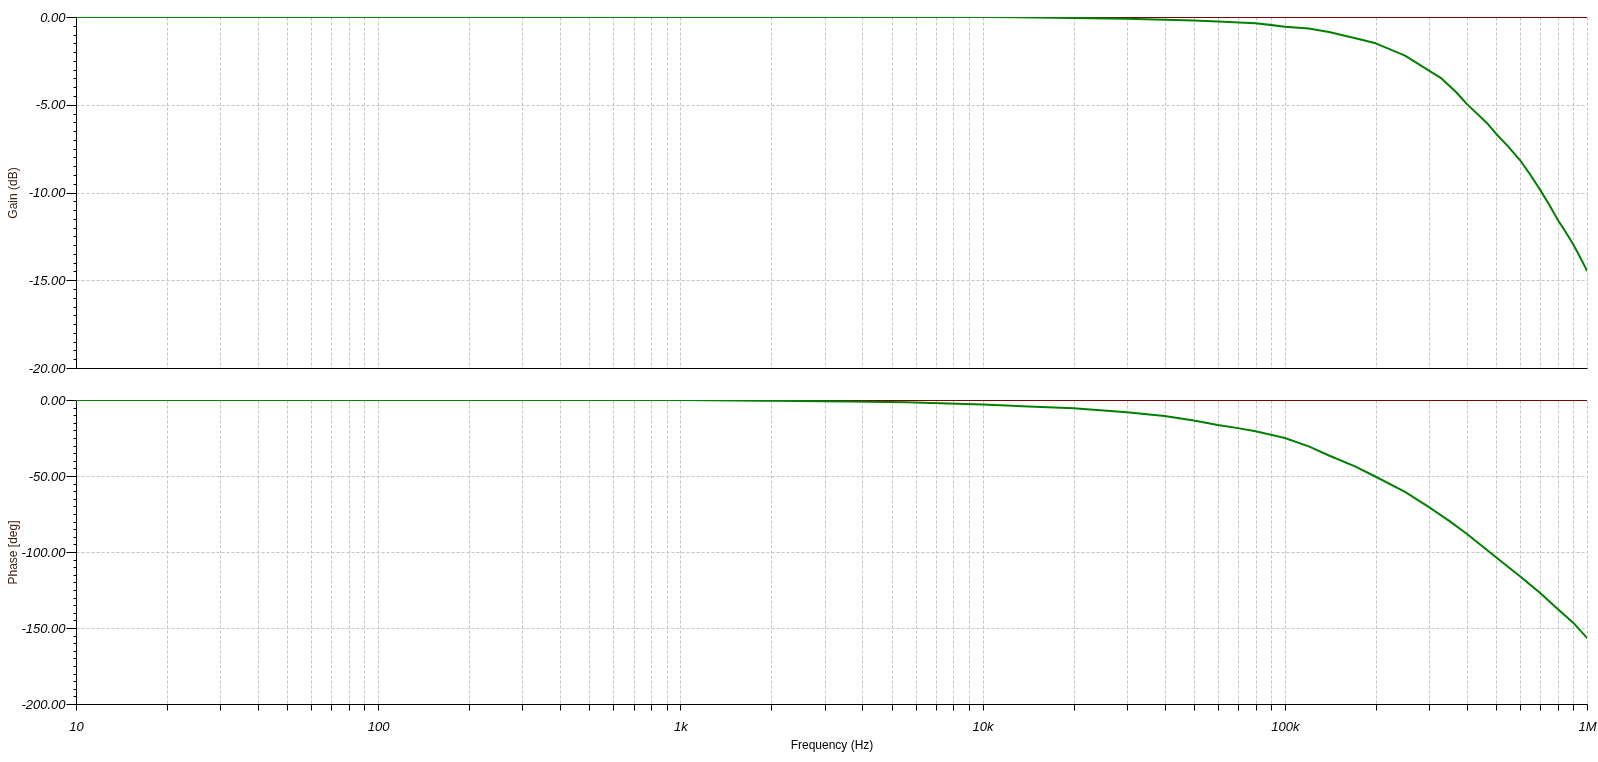 Image resolution: width=1598 pixels, height=762 pixels. Describe the element at coordinates (12, 552) in the screenshot. I see `y-axis-title: Phase [deg]` at that location.